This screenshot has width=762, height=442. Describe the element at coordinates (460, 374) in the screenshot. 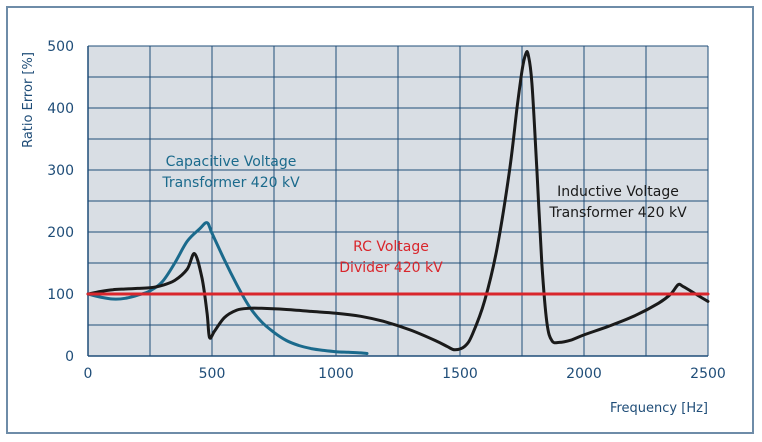

I see `x-tick-label: 1500` at that location.